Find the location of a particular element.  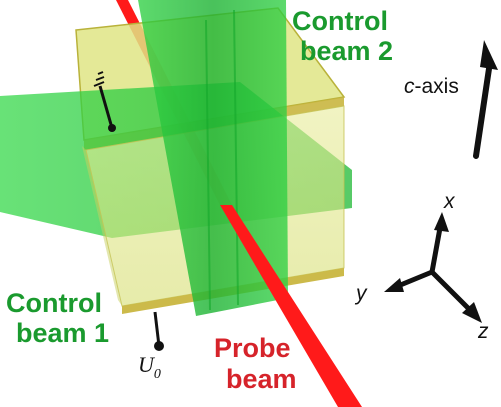

label-probe-beam-line1: Probe is located at coordinates (252, 348).